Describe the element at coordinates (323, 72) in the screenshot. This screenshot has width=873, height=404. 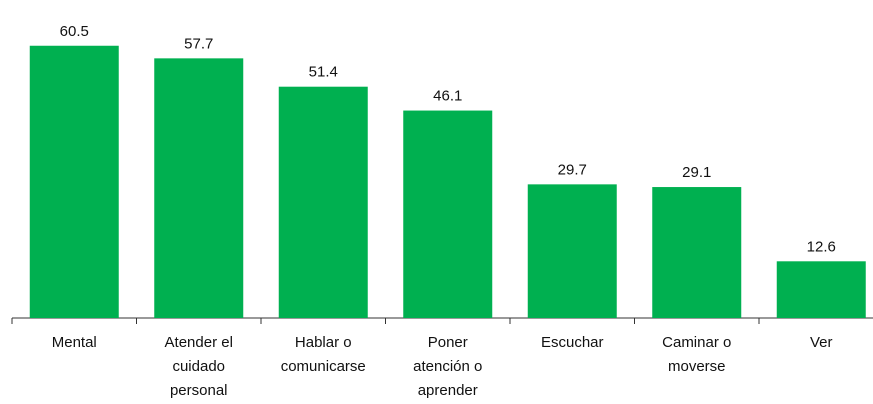
I see `value-label: 51.4` at that location.